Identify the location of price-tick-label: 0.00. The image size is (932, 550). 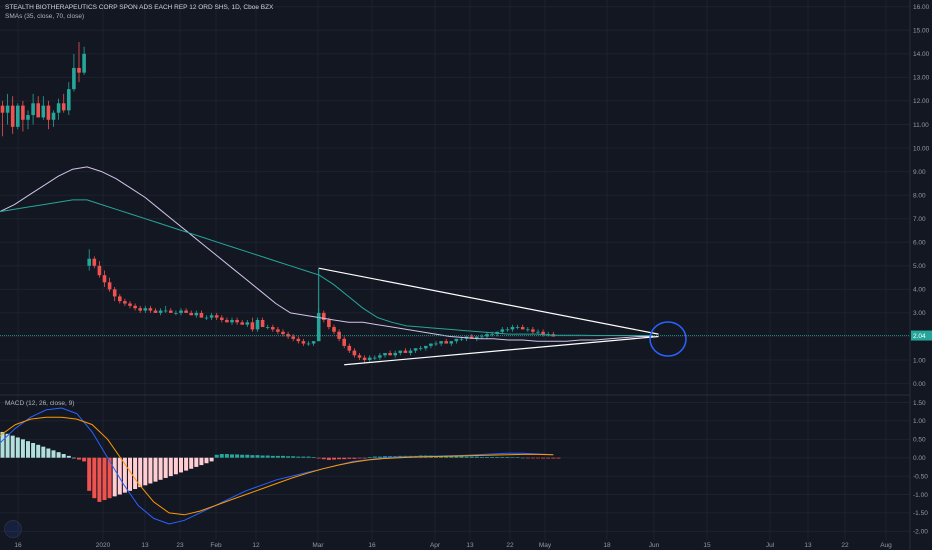
(919, 384).